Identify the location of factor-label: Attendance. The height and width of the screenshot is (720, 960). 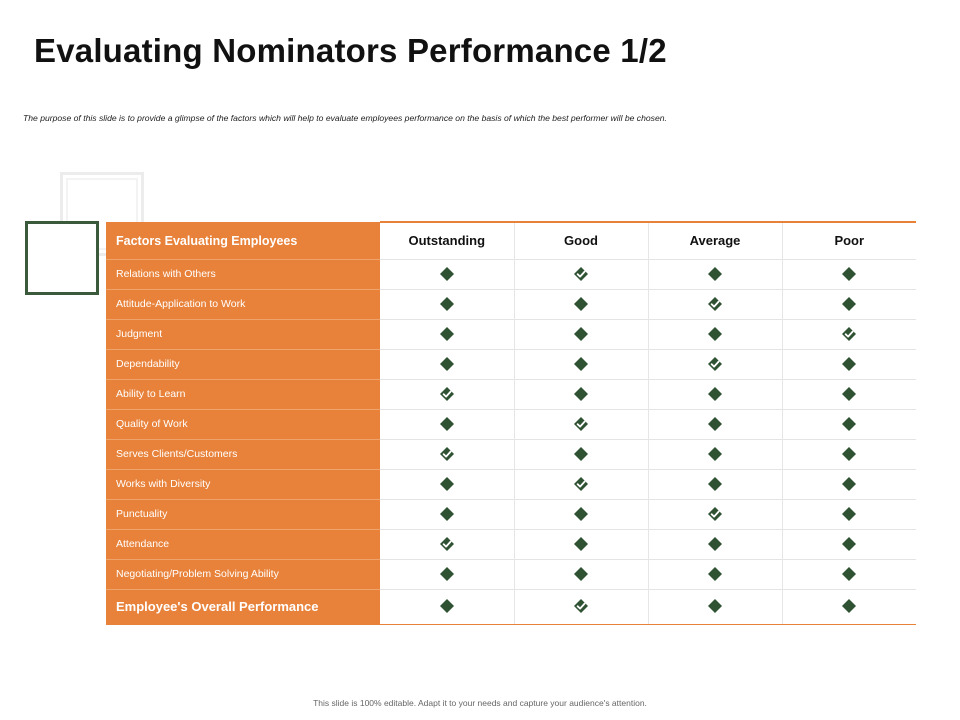
(243, 543).